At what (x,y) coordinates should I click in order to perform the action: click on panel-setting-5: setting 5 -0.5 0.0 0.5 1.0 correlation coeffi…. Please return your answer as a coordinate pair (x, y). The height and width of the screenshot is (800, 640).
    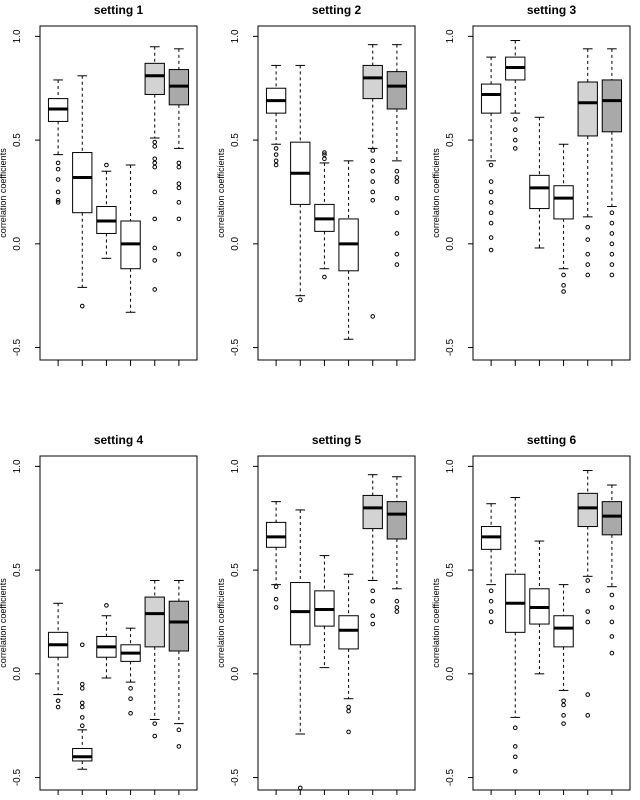
    Looking at the image, I should click on (316, 614).